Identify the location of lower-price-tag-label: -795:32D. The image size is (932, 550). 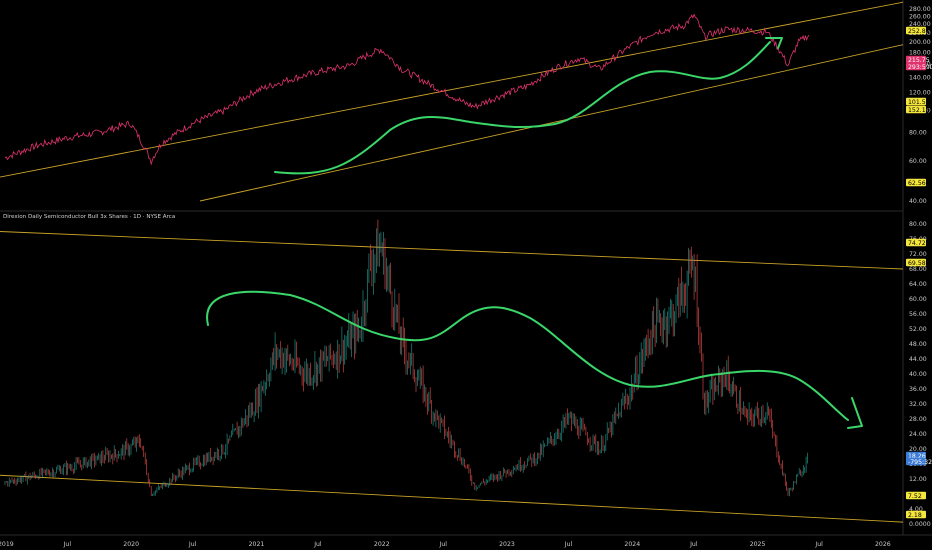
(920, 462).